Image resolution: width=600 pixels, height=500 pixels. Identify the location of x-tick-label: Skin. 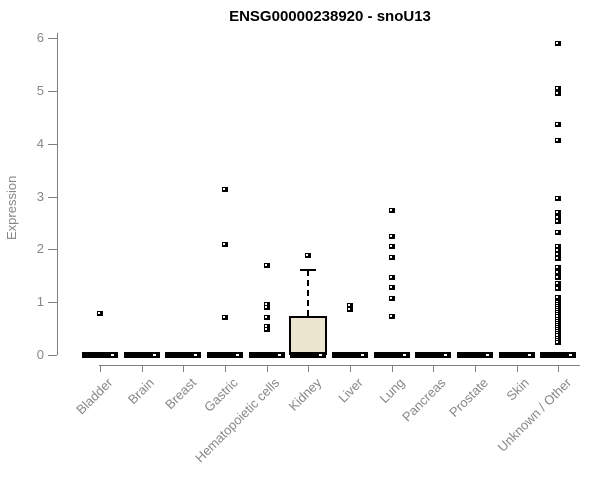
(518, 389).